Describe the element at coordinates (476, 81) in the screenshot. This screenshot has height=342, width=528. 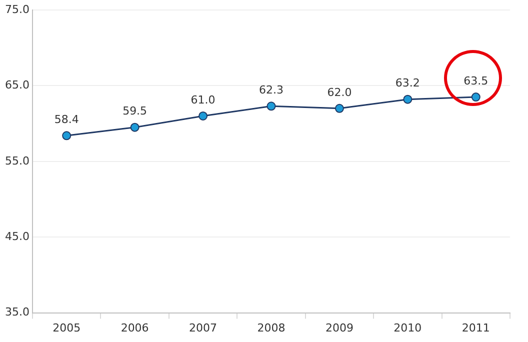
I see `data-label: 63.5` at that location.